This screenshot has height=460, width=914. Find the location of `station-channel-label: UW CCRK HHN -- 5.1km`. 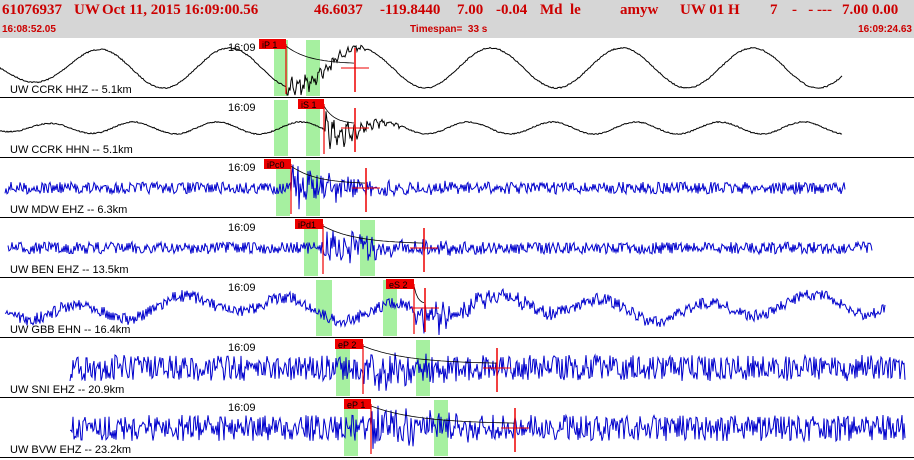

station-channel-label: UW CCRK HHN -- 5.1km is located at coordinates (71, 150).